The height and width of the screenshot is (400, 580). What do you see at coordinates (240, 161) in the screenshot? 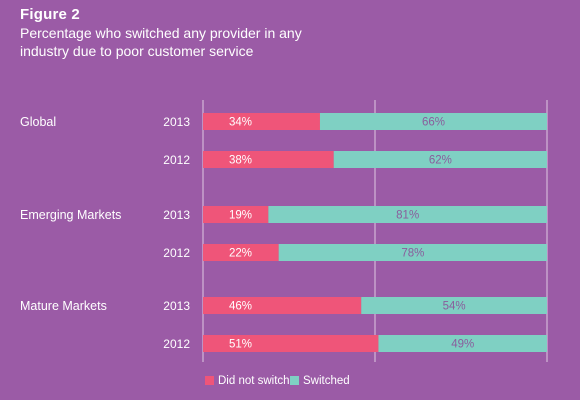
I see `data-label-did-not-switch: 38%` at bounding box center [240, 161].